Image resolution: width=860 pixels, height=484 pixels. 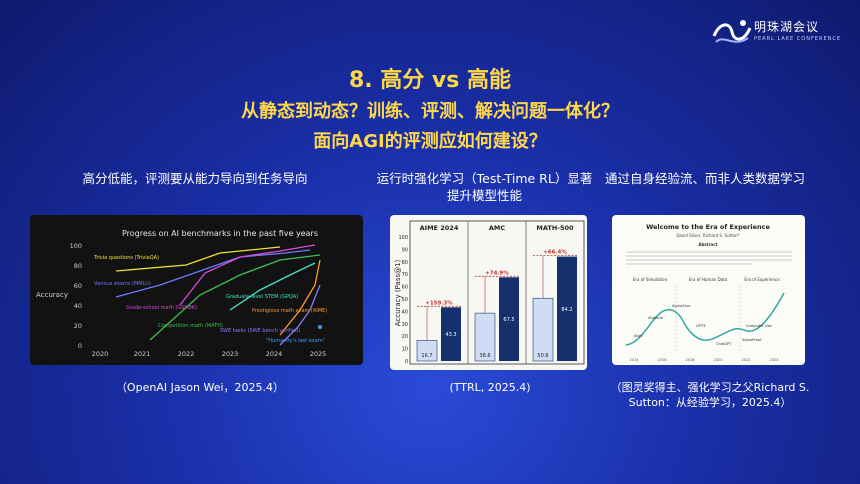 I want to click on logo-subtitle: PEARL LAKE CONFERENCE, so click(x=798, y=39).